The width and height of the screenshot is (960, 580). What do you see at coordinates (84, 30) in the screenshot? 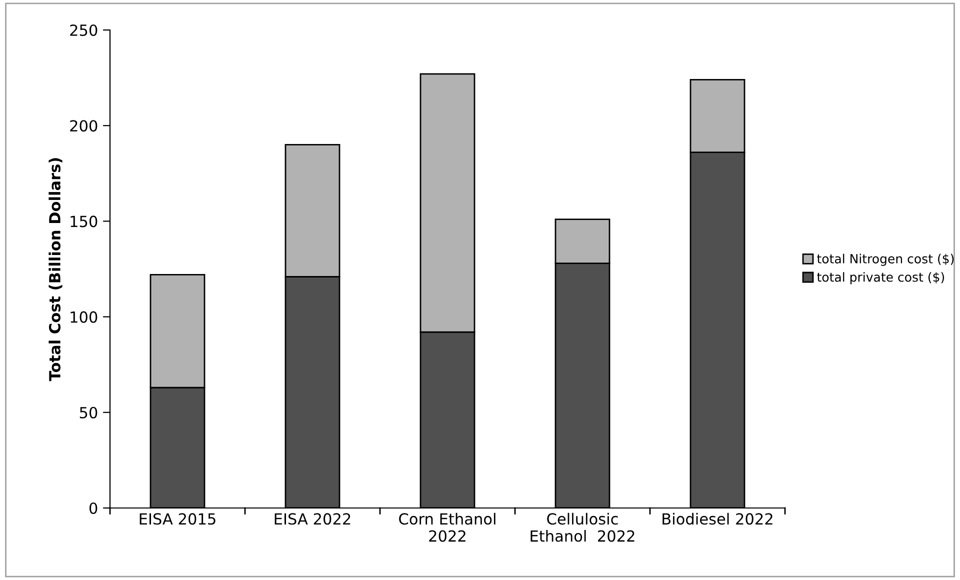
I see `y-tick-label: 250` at bounding box center [84, 30].